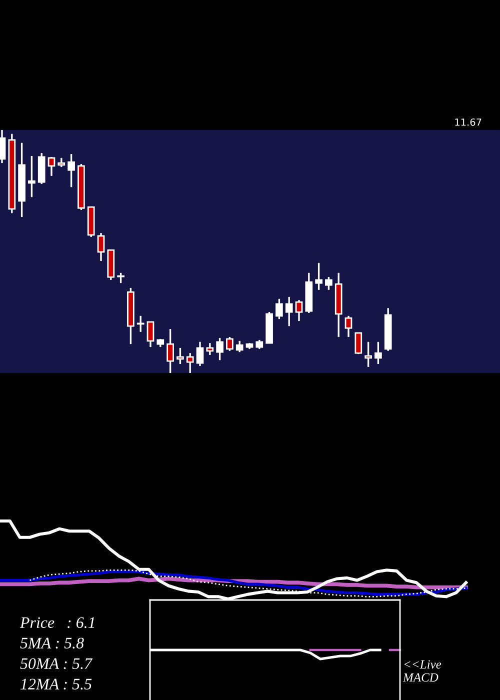 This screenshot has width=500, height=700. Describe the element at coordinates (57, 622) in the screenshot. I see `text: Price : 6.1` at that location.